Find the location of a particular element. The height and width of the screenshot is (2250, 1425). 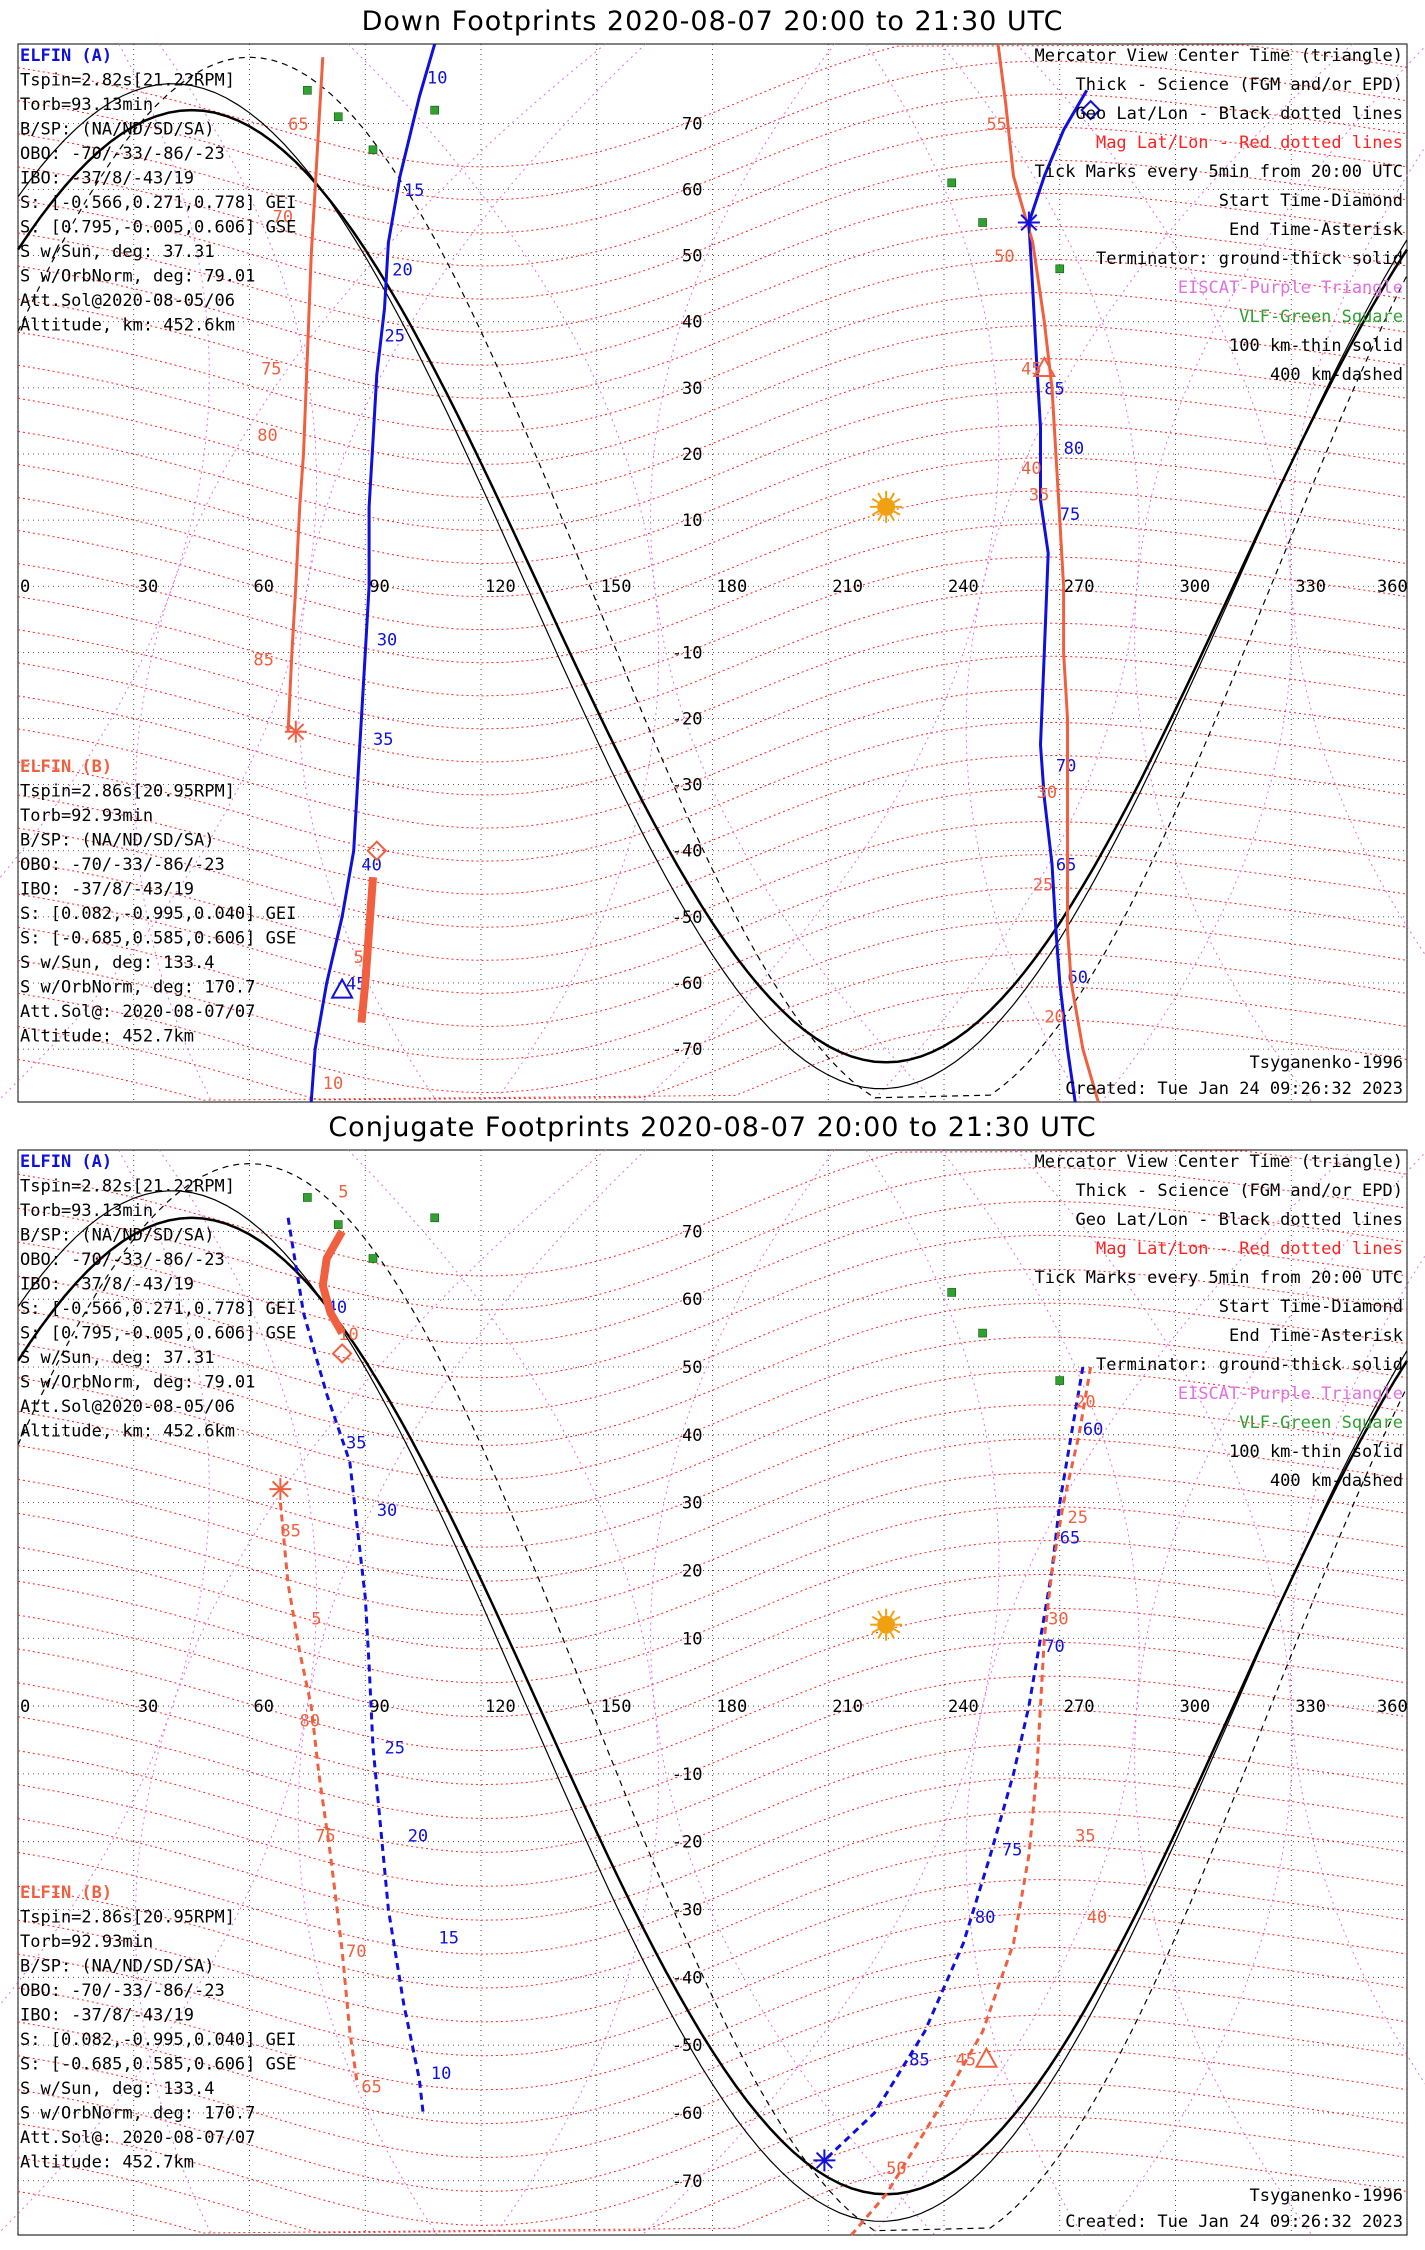

y-tick-label: -20 is located at coordinates (687, 1843).